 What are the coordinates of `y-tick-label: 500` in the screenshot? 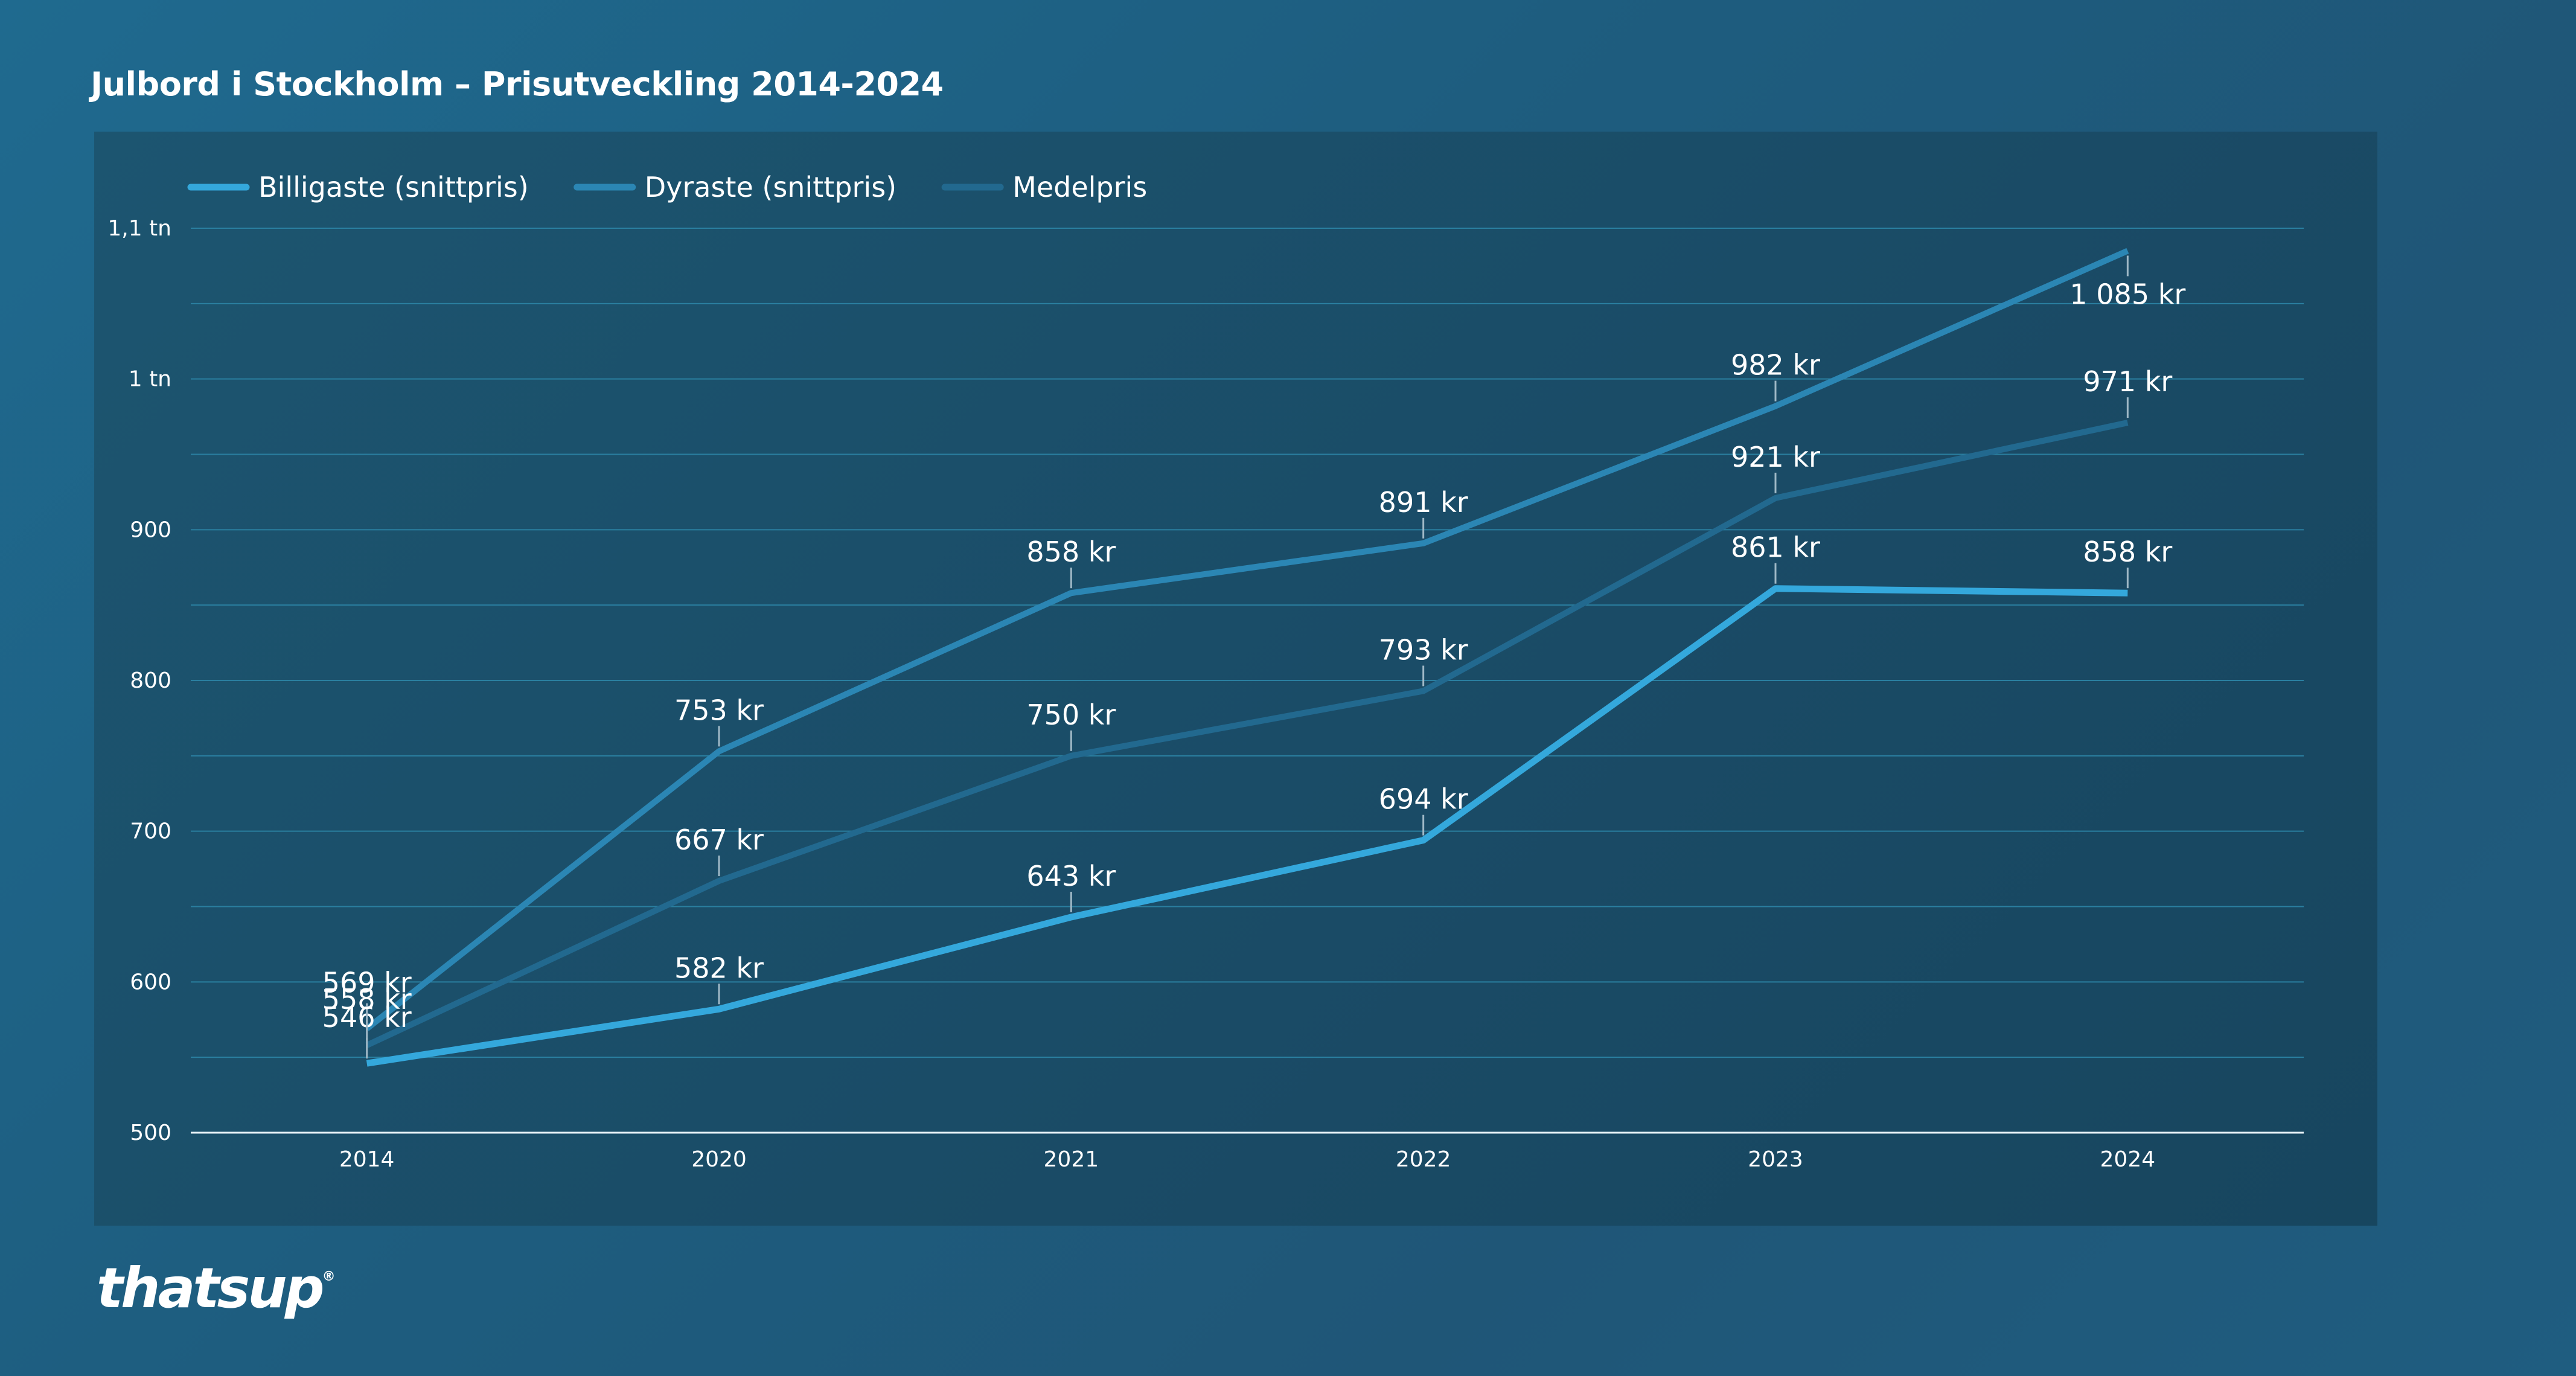 It's located at (151, 1133).